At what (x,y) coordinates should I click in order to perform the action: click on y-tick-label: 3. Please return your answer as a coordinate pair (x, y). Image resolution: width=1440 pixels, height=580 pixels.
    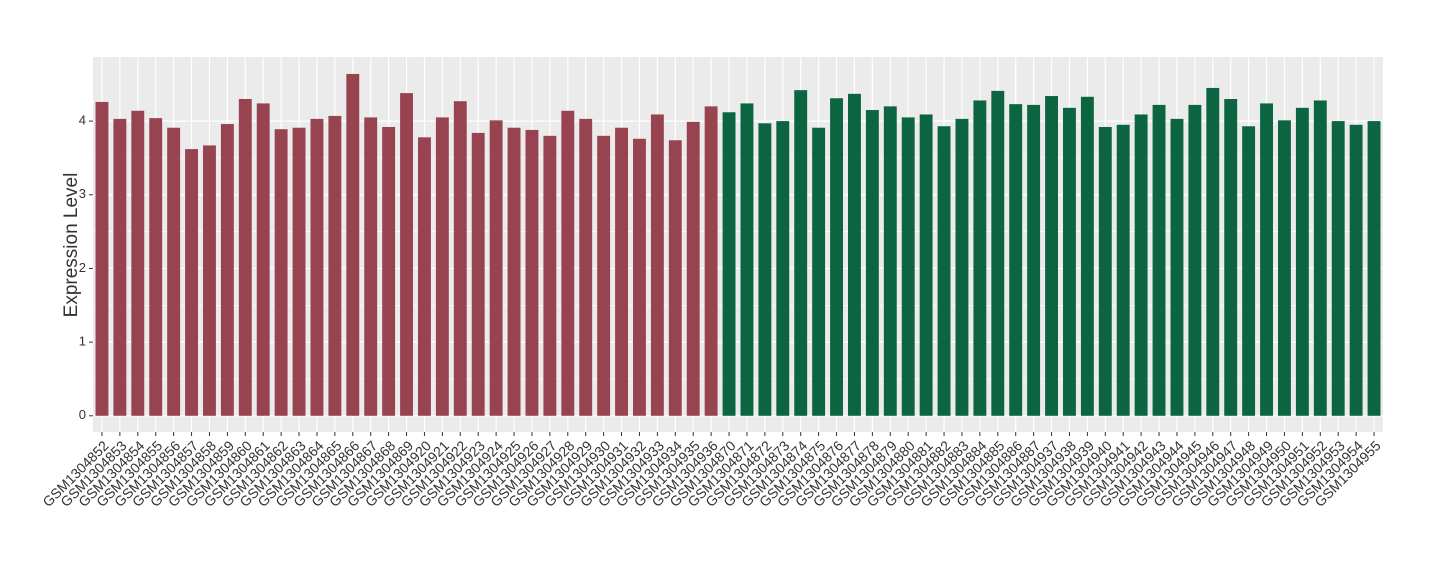
    Looking at the image, I should click on (82, 193).